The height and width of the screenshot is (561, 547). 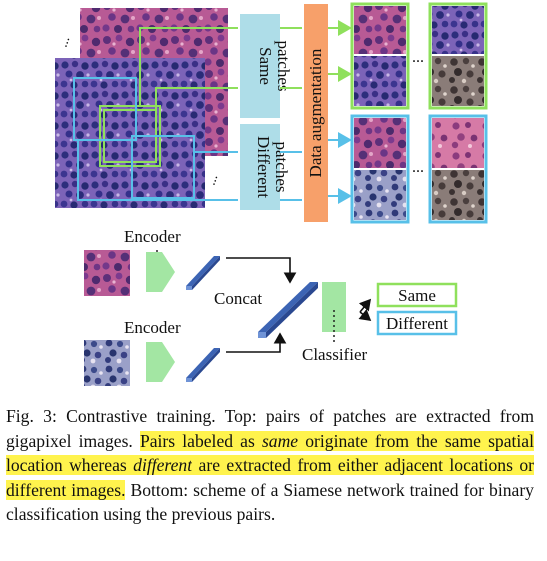 I want to click on different-patches-label: Different, so click(x=263, y=167).